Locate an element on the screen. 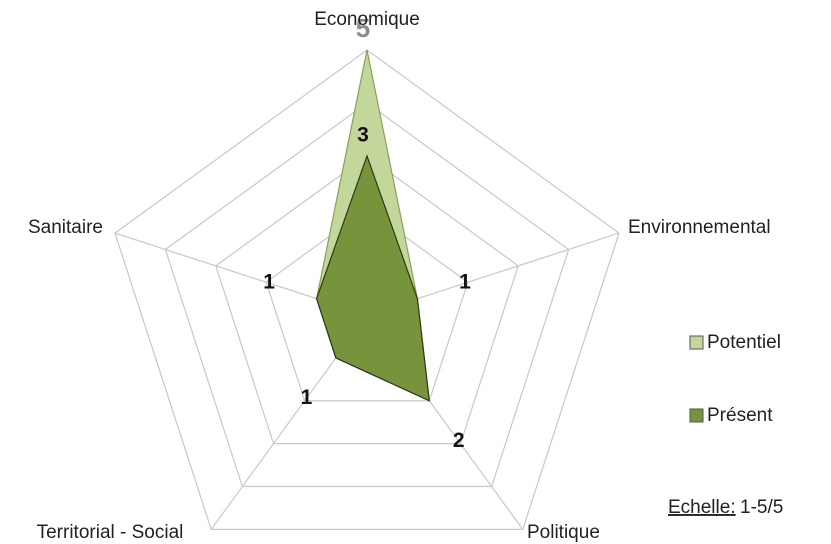  category-label: Politique is located at coordinates (563, 532).